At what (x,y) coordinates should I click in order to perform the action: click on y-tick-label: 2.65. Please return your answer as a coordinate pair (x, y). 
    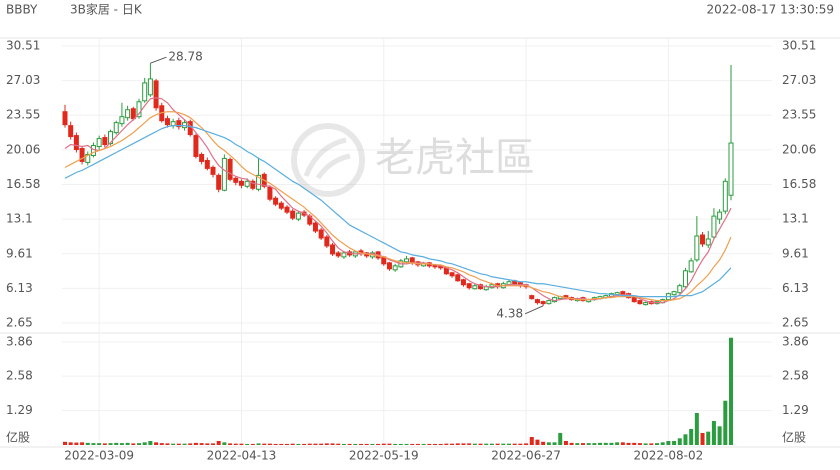
    Looking at the image, I should click on (19, 323).